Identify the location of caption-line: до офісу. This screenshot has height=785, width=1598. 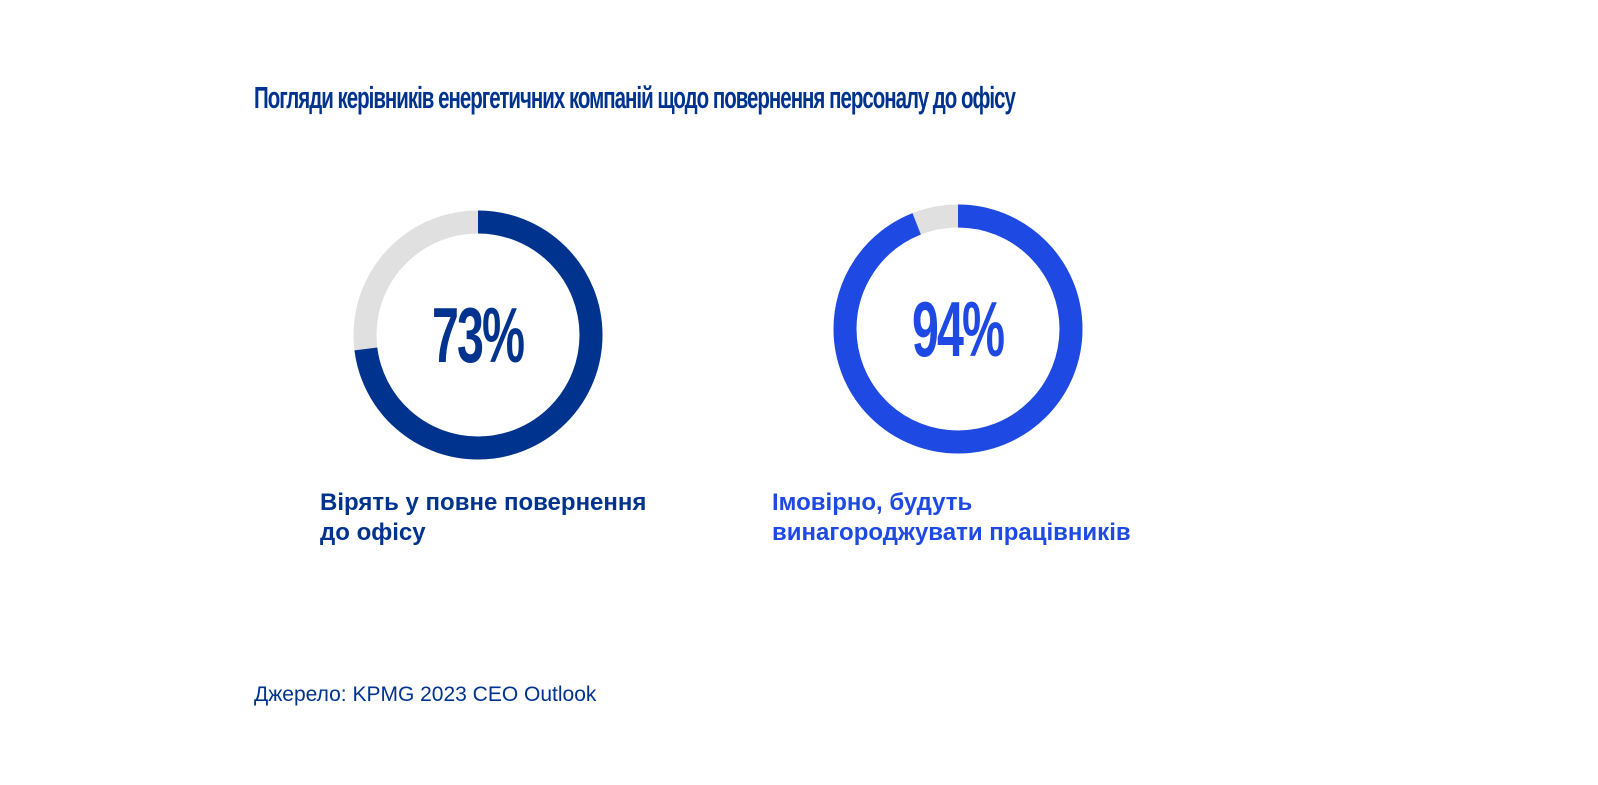
(373, 532).